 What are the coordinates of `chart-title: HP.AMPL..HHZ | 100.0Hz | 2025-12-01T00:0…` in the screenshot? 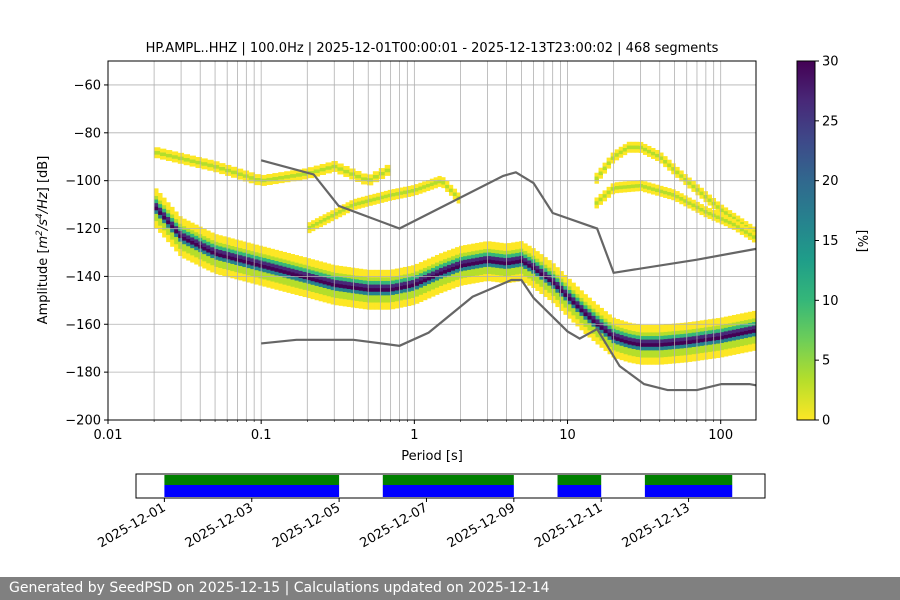 It's located at (432, 48).